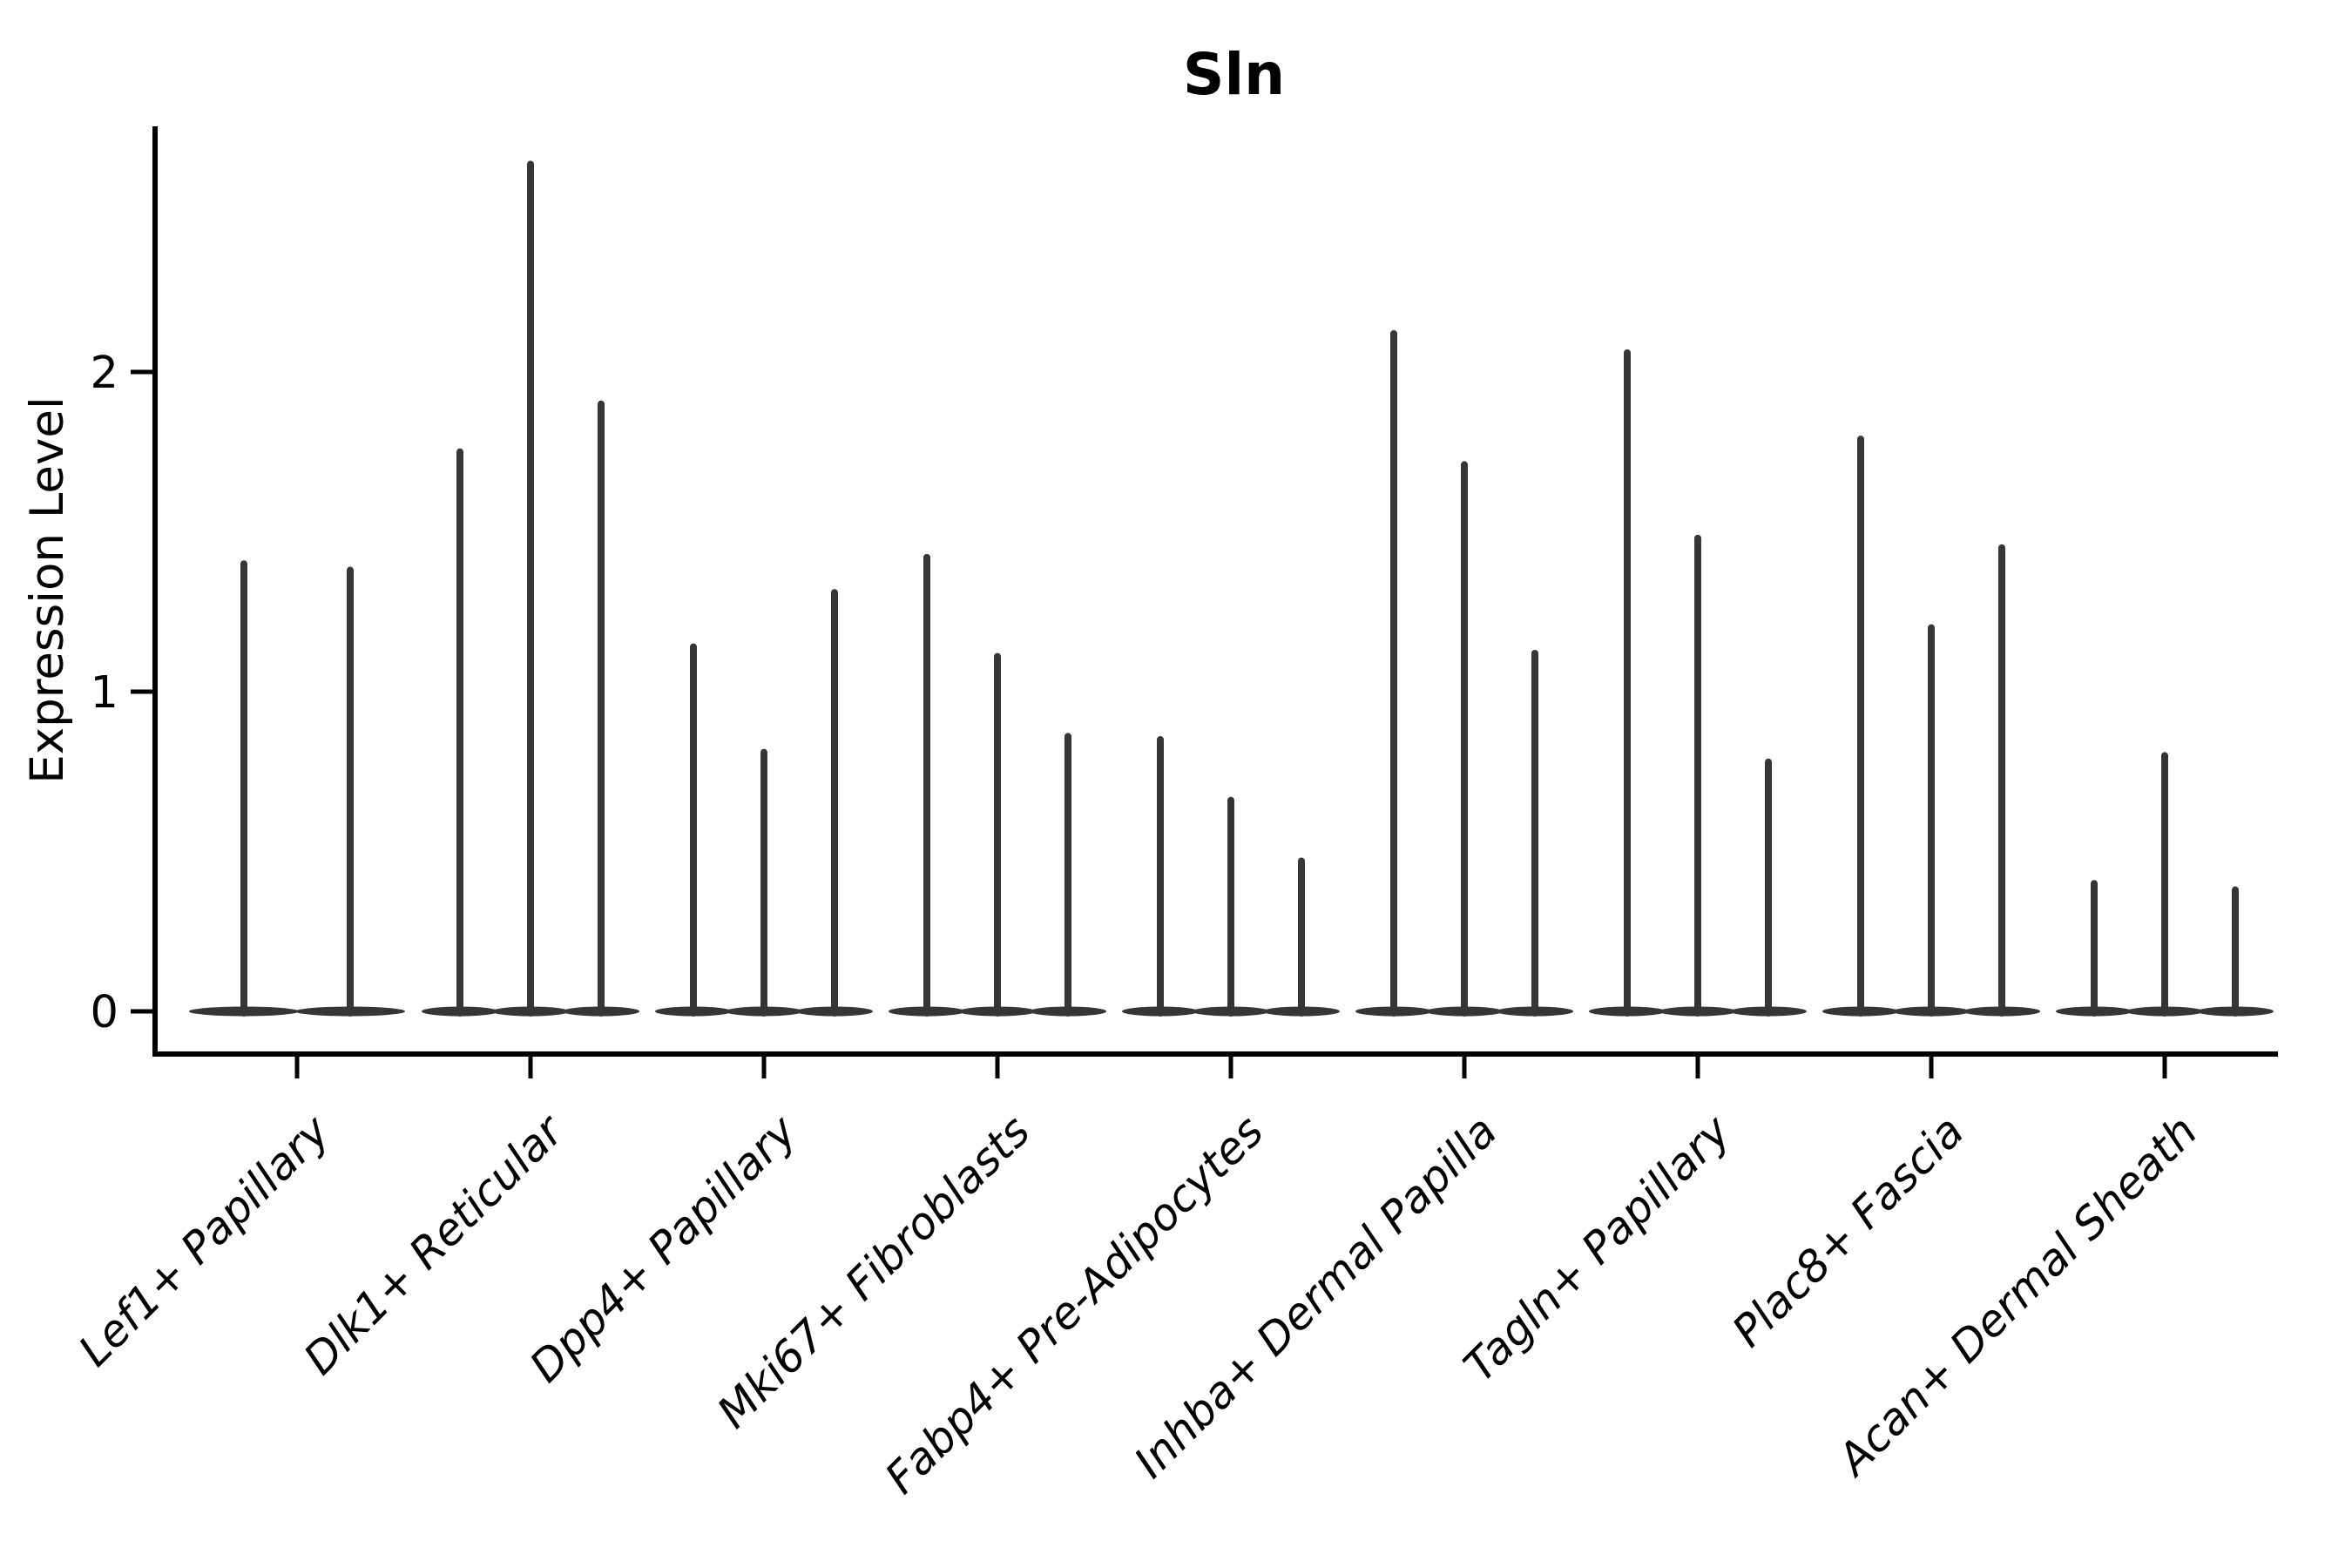  Describe the element at coordinates (104, 373) in the screenshot. I see `y-tick-label: 2` at that location.